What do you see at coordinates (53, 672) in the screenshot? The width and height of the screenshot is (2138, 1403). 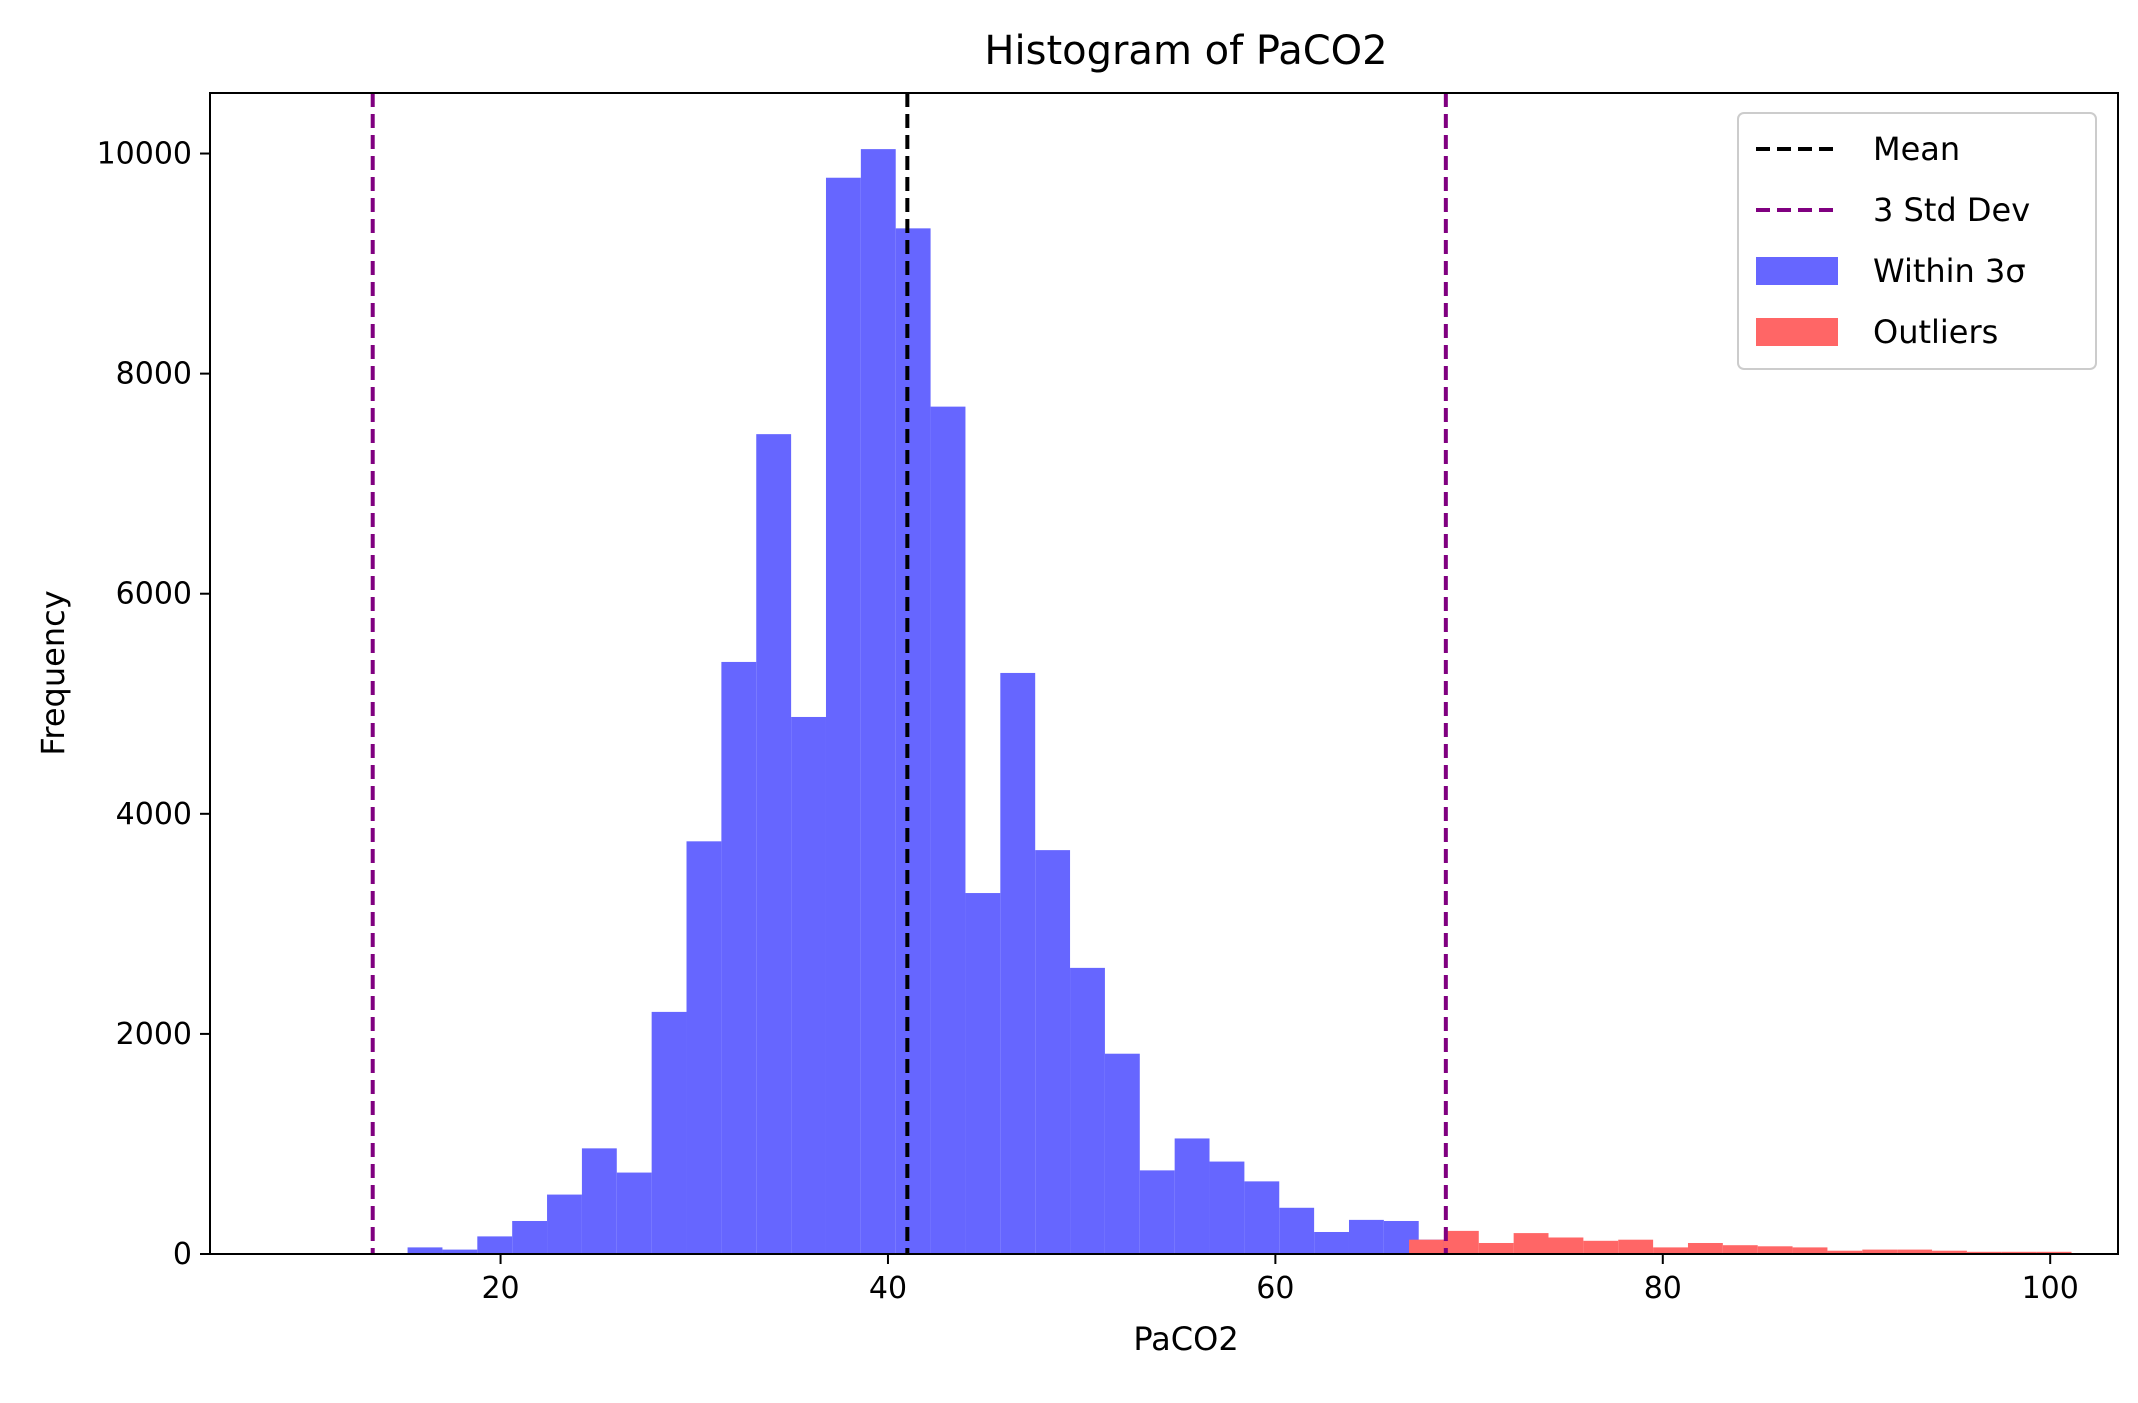 I see `y-axis-label: Frequency` at bounding box center [53, 672].